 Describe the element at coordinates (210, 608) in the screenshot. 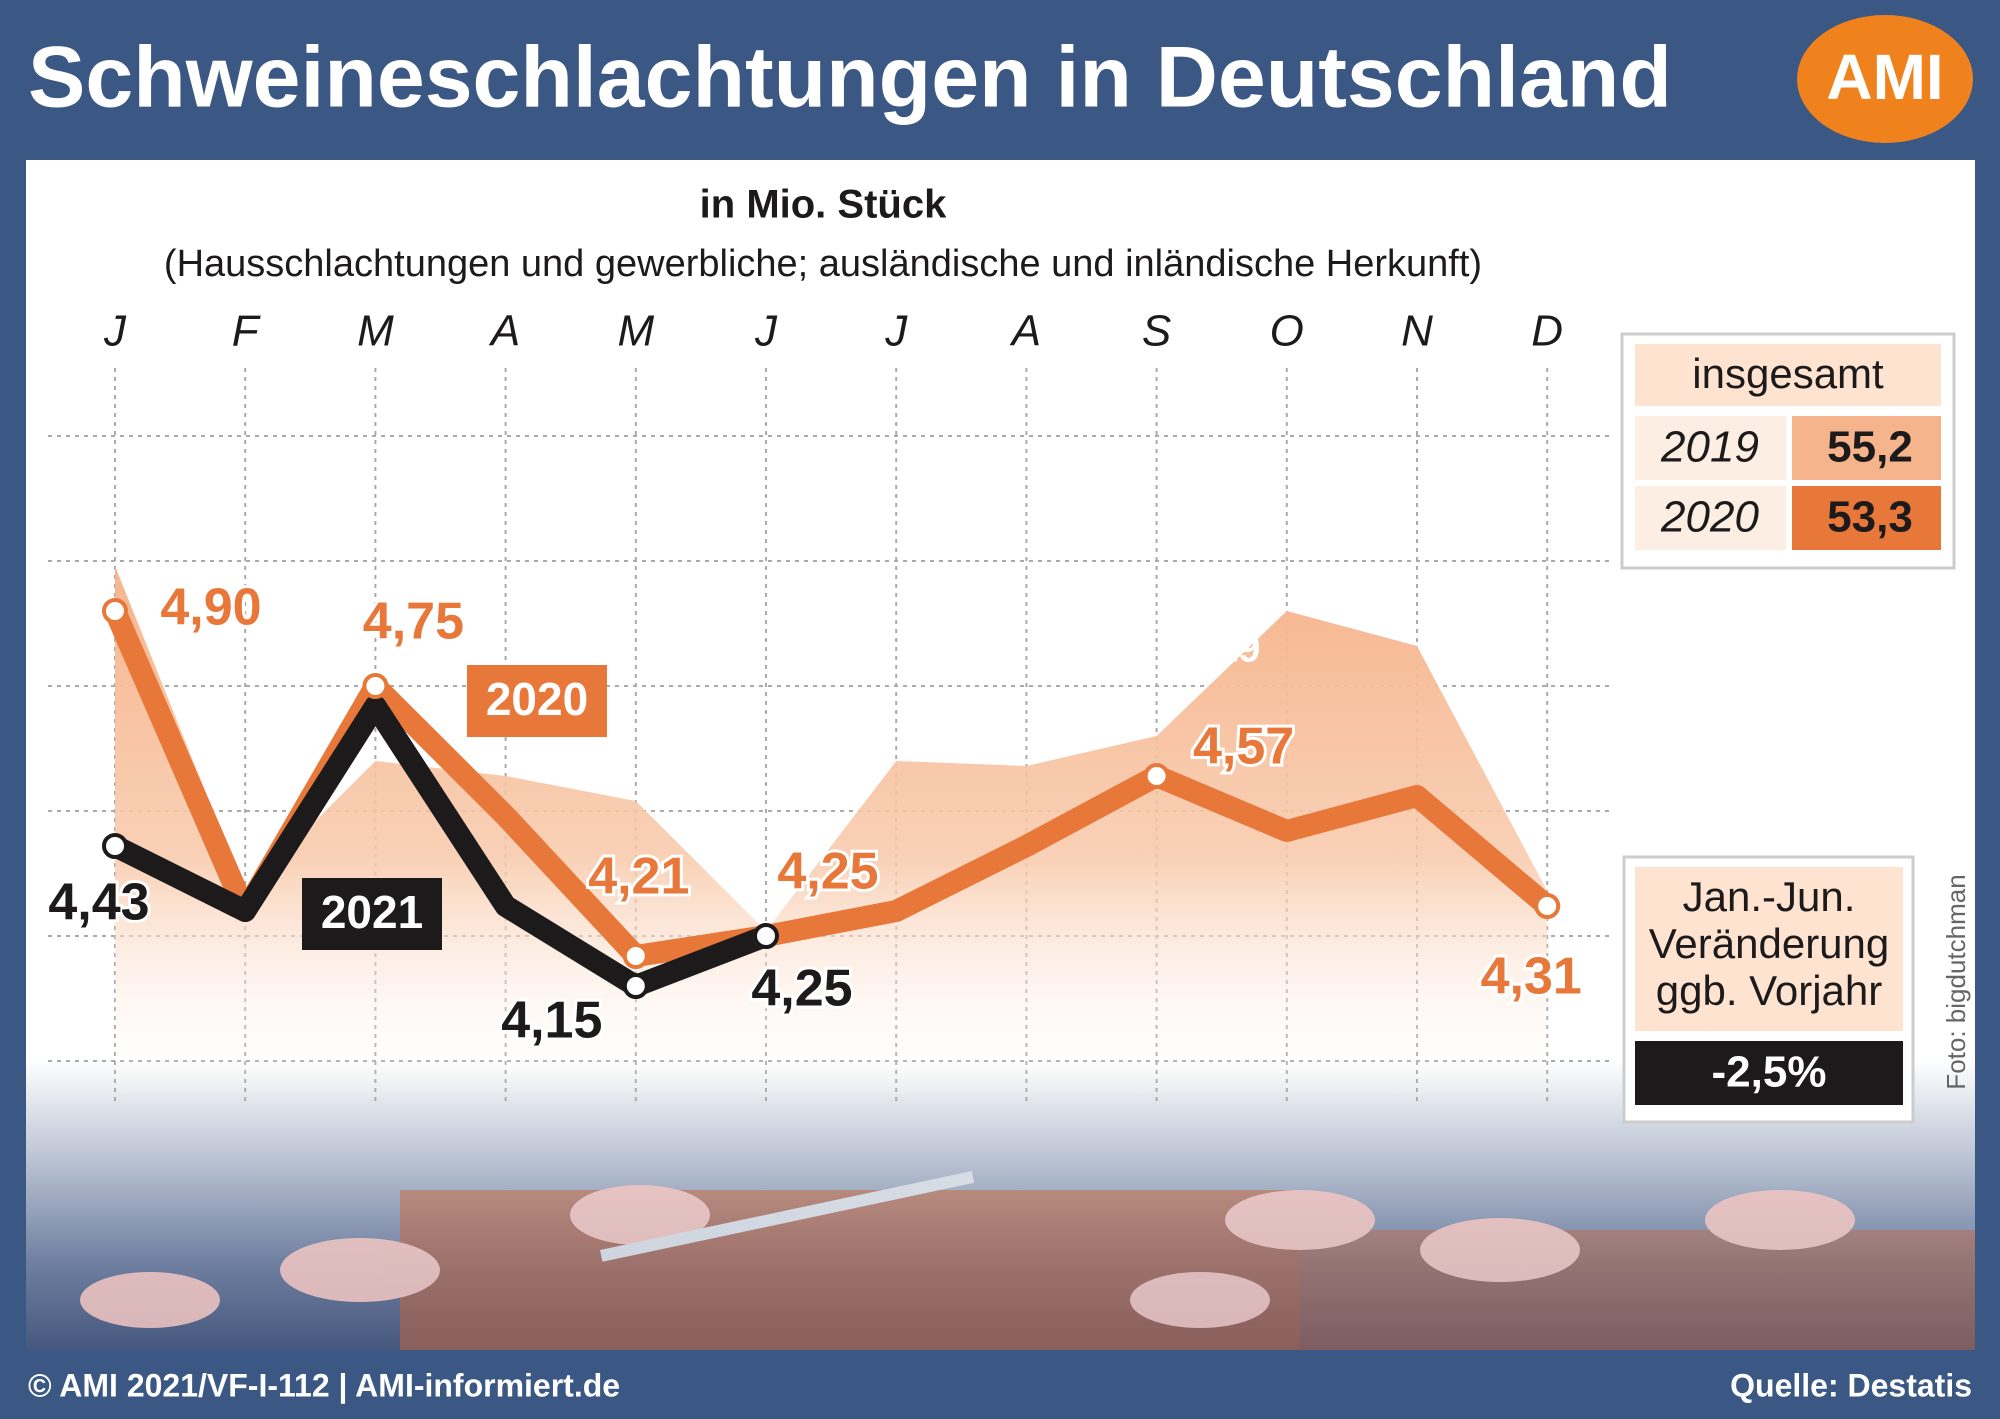

I see `value-label: 4,90` at that location.